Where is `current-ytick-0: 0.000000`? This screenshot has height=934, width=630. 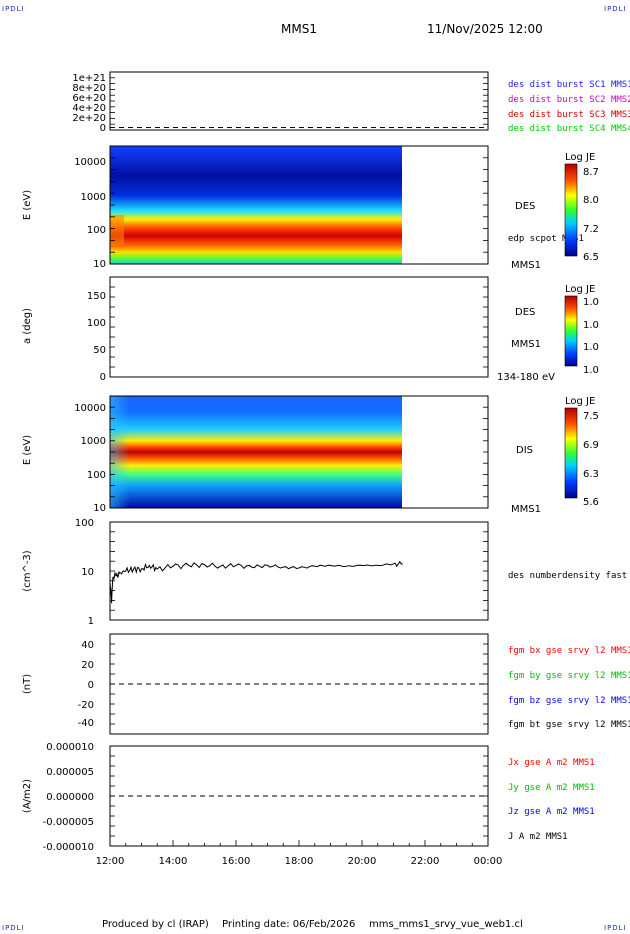 current-ytick-0: 0.000000 is located at coordinates (70, 797).